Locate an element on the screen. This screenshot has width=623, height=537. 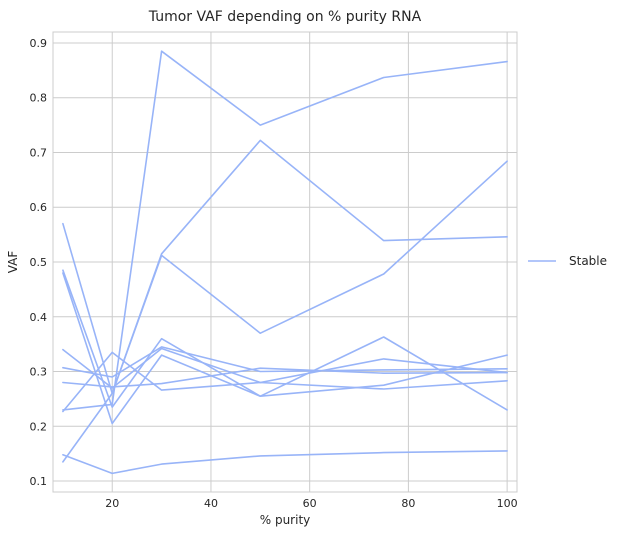
chart-title: Tumor VAF depending on % purity RNA is located at coordinates (285, 17).